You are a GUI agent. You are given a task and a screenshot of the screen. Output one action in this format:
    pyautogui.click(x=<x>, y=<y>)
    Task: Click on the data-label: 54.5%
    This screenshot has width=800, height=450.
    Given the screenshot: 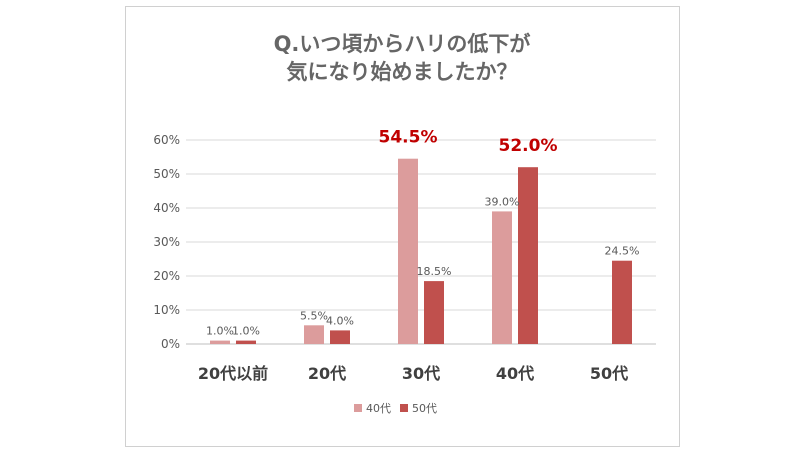 What is the action you would take?
    pyautogui.click(x=408, y=138)
    